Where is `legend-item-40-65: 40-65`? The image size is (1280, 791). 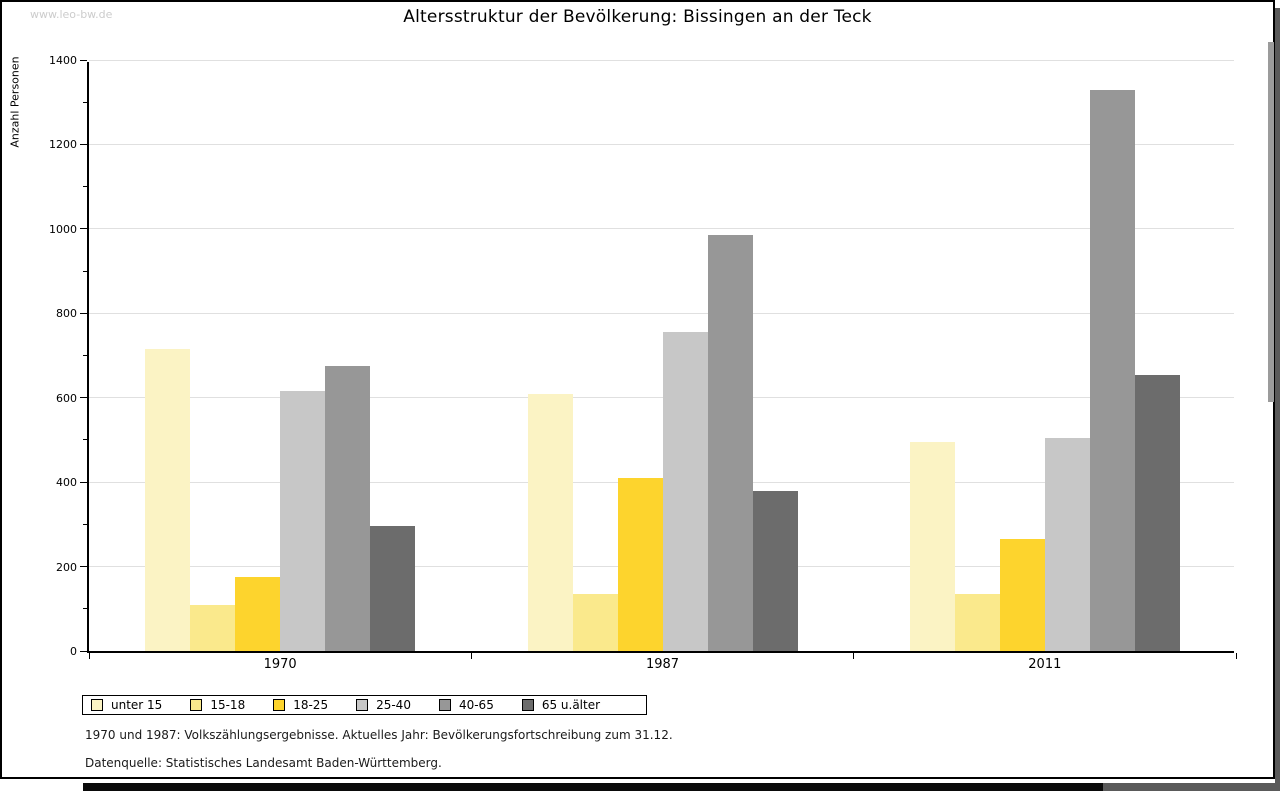 legend-item-40-65: 40-65 is located at coordinates (466, 705).